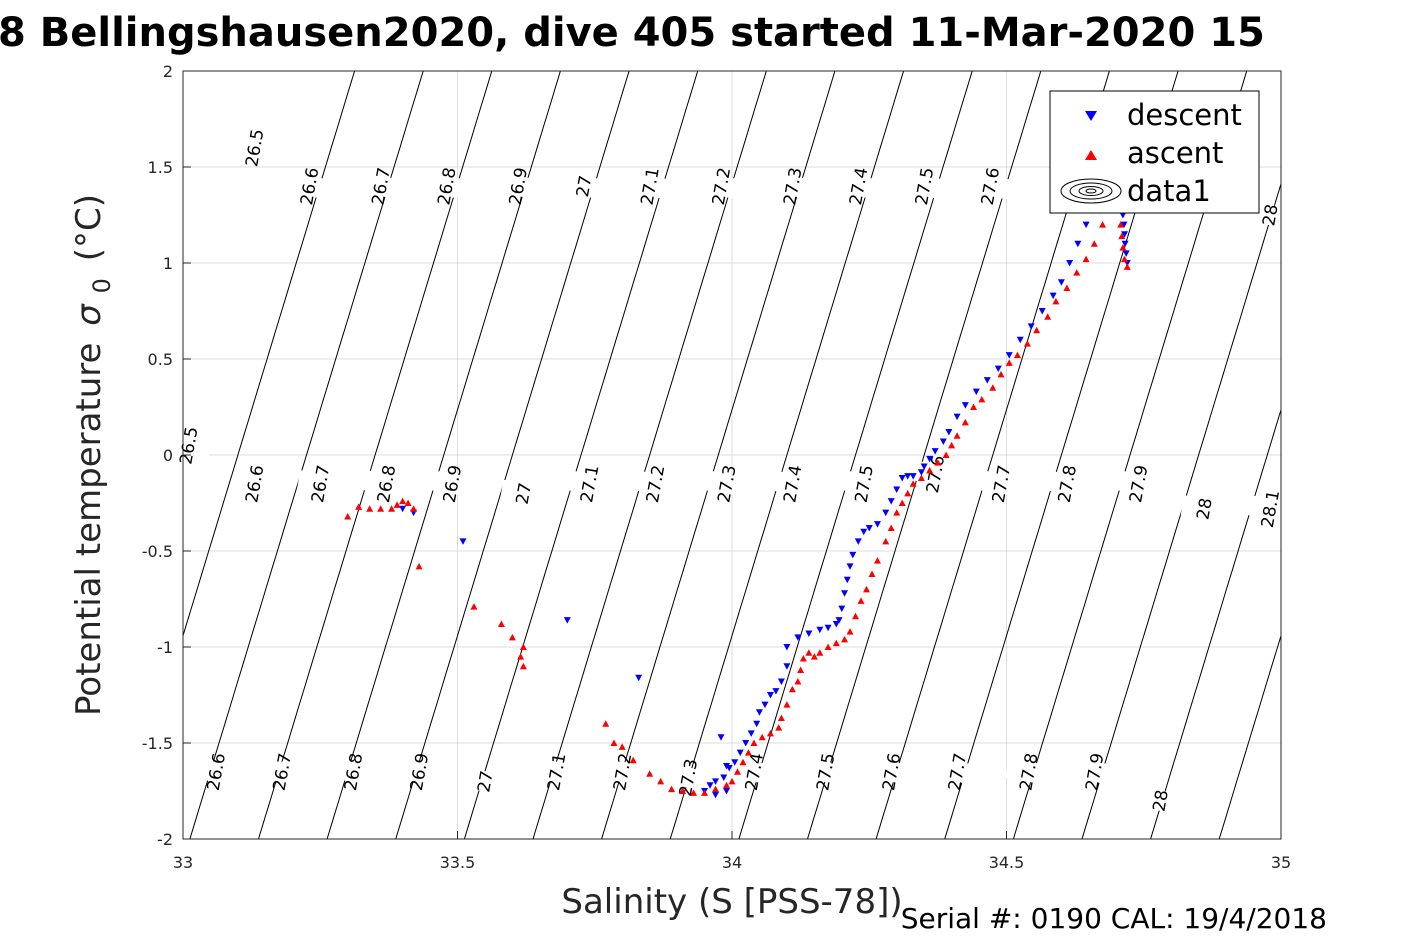 The image size is (1417, 945). Describe the element at coordinates (1114, 918) in the screenshot. I see `footer-serial-cal: Serial #: 0190 CAL: 19/4/2018` at that location.